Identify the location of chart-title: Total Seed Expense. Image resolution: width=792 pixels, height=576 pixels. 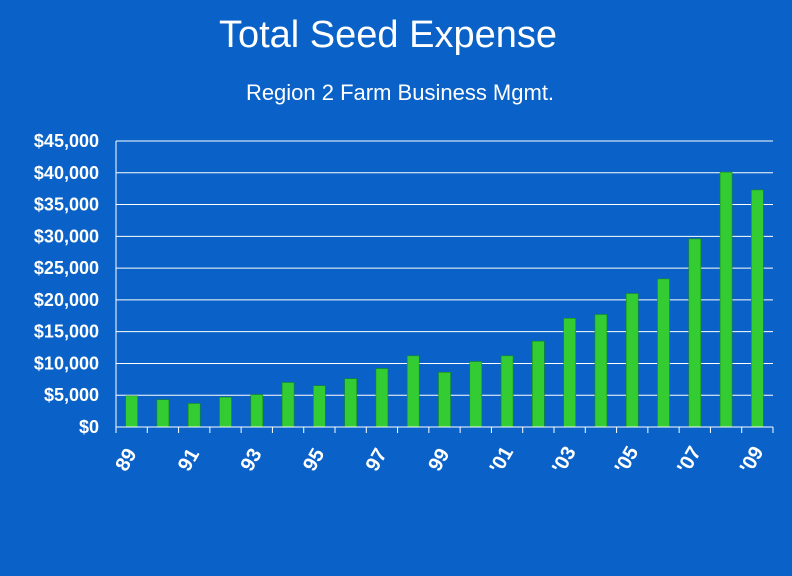
(387, 35).